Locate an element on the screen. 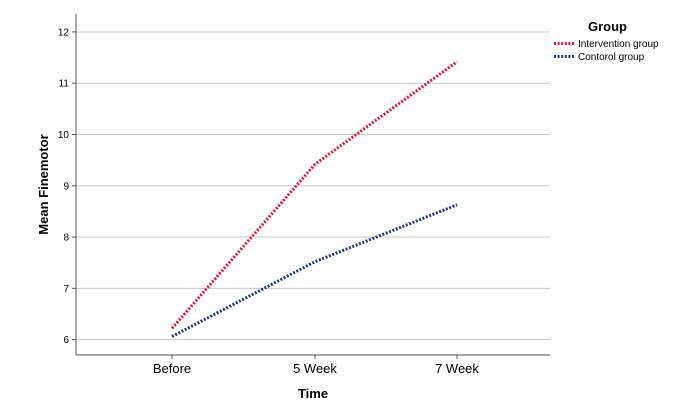  x-tick-label: 7 Week is located at coordinates (457, 368).